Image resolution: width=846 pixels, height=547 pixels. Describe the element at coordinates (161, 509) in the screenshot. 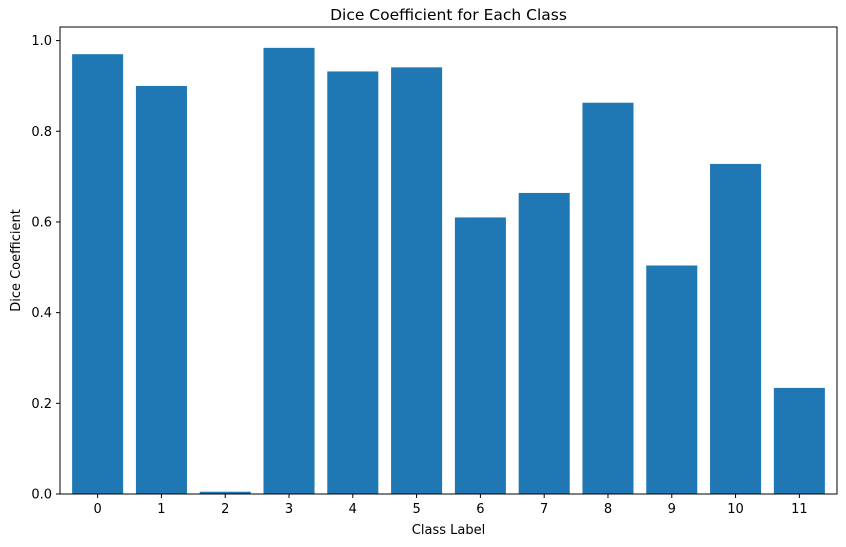

I see `x-tick-label: 1` at that location.